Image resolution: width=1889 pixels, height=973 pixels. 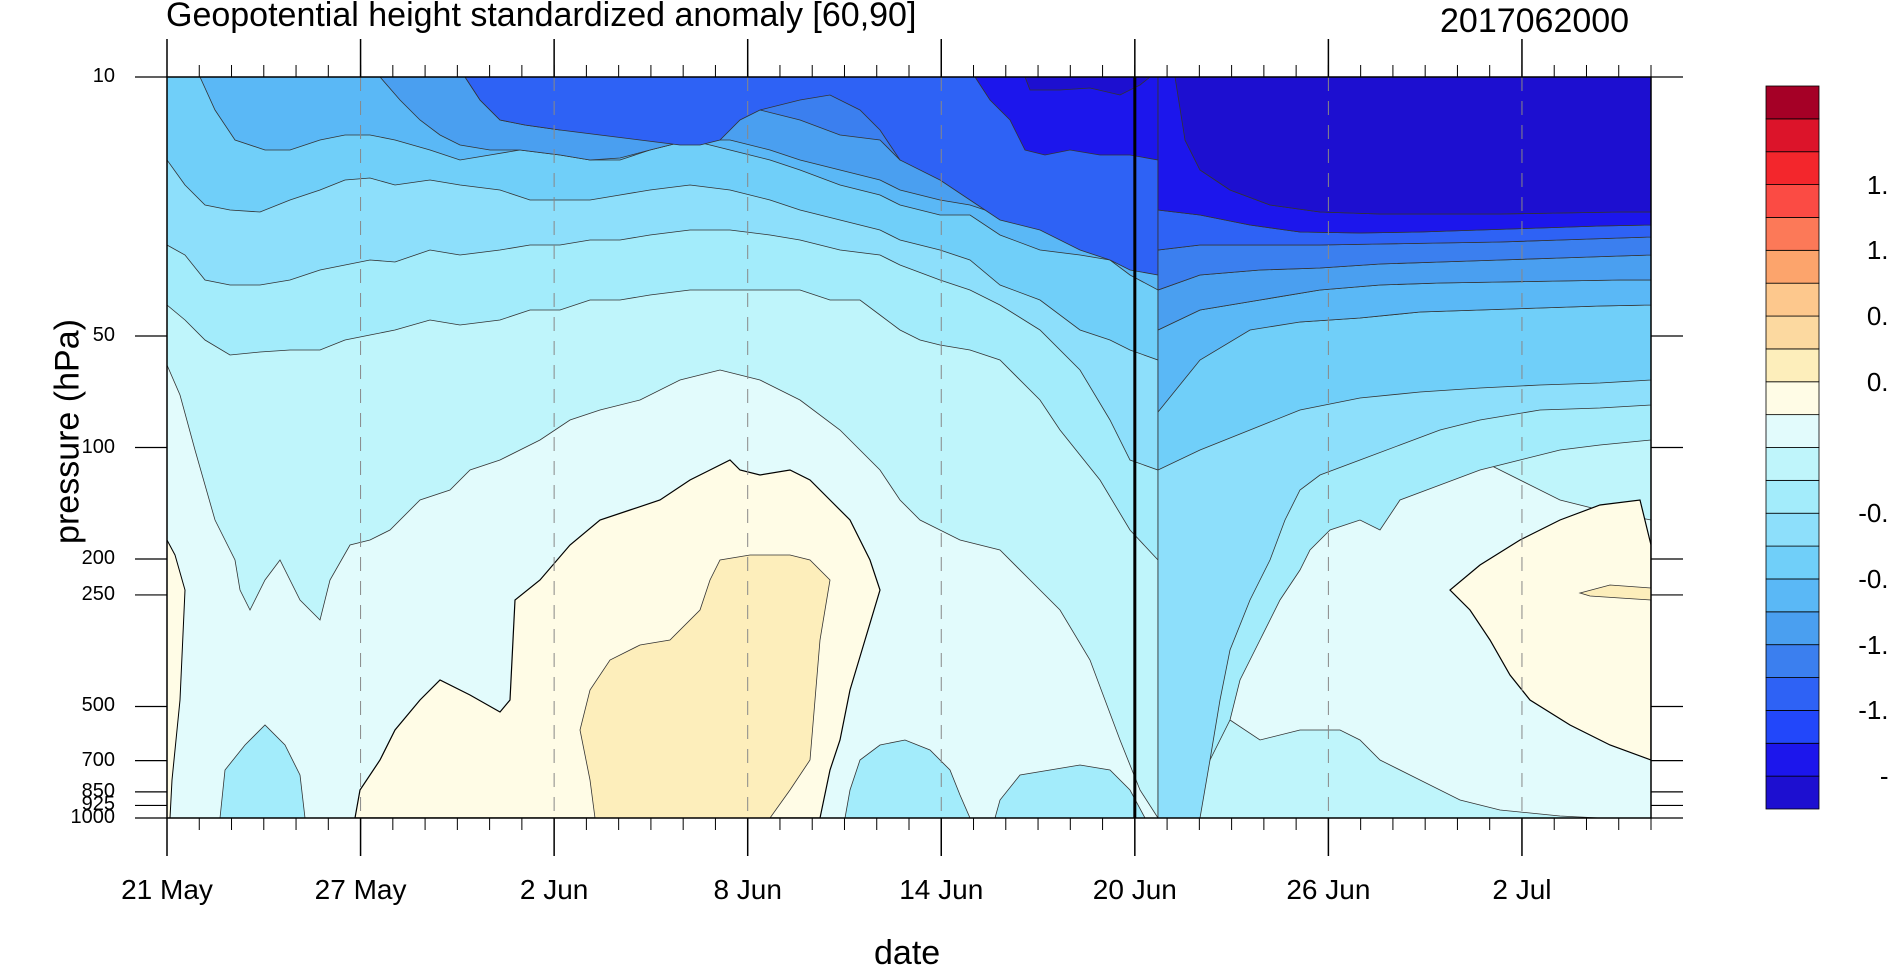 What do you see at coordinates (1877, 381) in the screenshot?
I see `colorbar-tick-label: 0.4` at bounding box center [1877, 381].